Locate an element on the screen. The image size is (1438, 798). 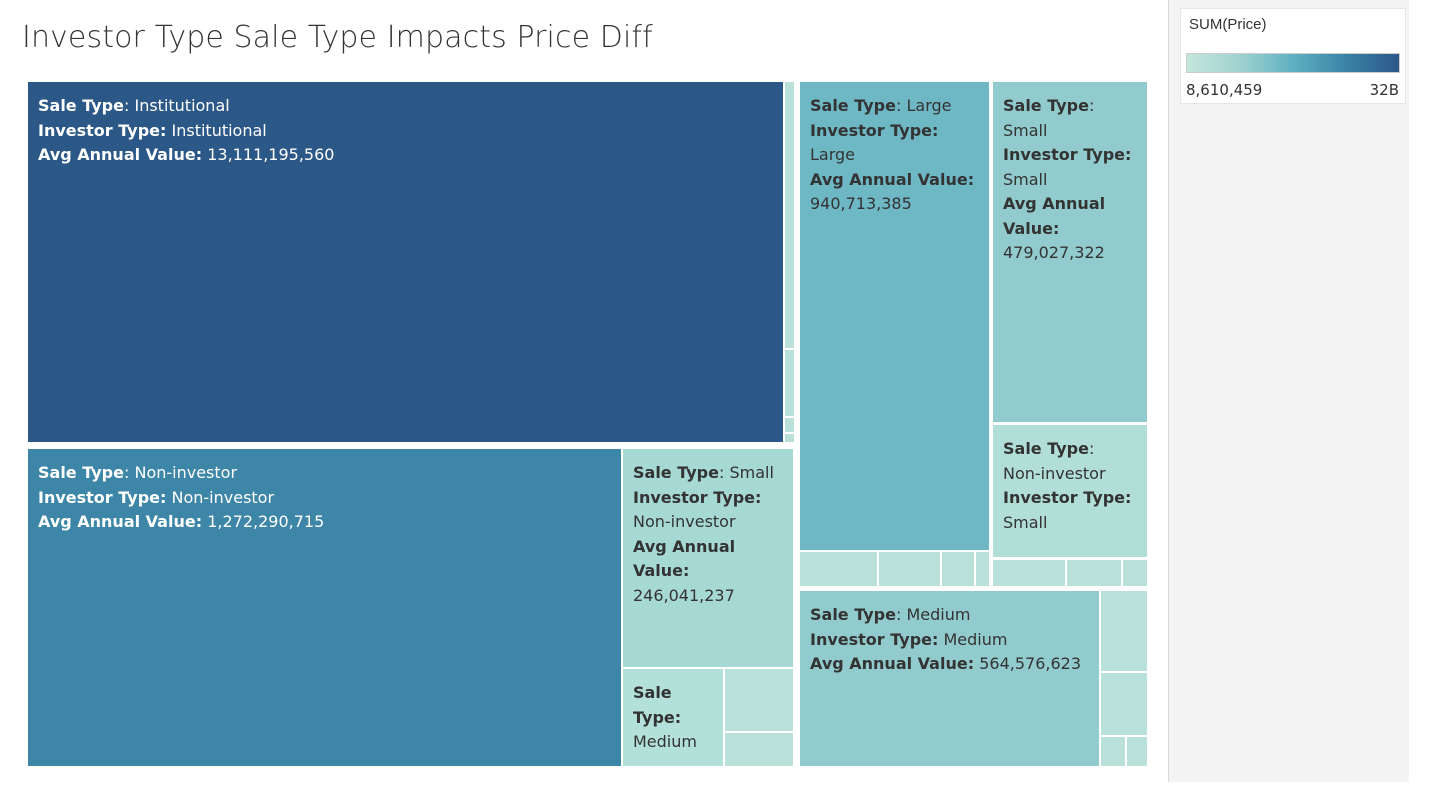
tile-noninvestor-small: Sale Type: Non-investor Investor Type is located at coordinates (1070, 491).